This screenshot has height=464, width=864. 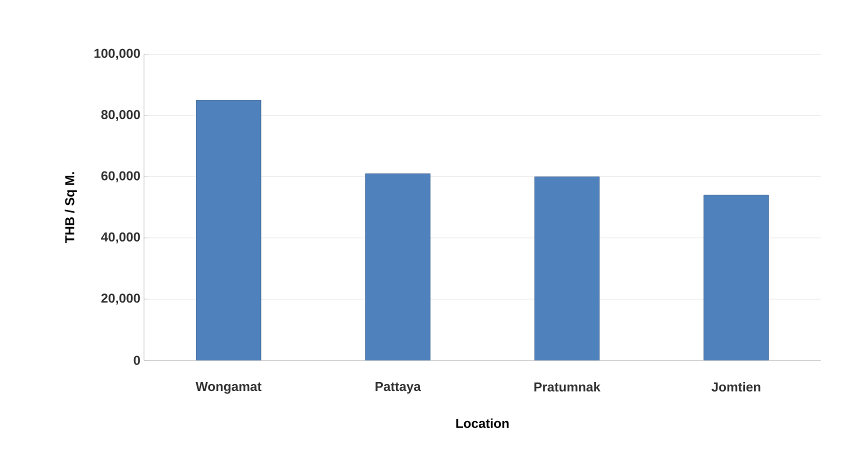 I want to click on y-tick-label: 80,000, so click(x=120, y=116).